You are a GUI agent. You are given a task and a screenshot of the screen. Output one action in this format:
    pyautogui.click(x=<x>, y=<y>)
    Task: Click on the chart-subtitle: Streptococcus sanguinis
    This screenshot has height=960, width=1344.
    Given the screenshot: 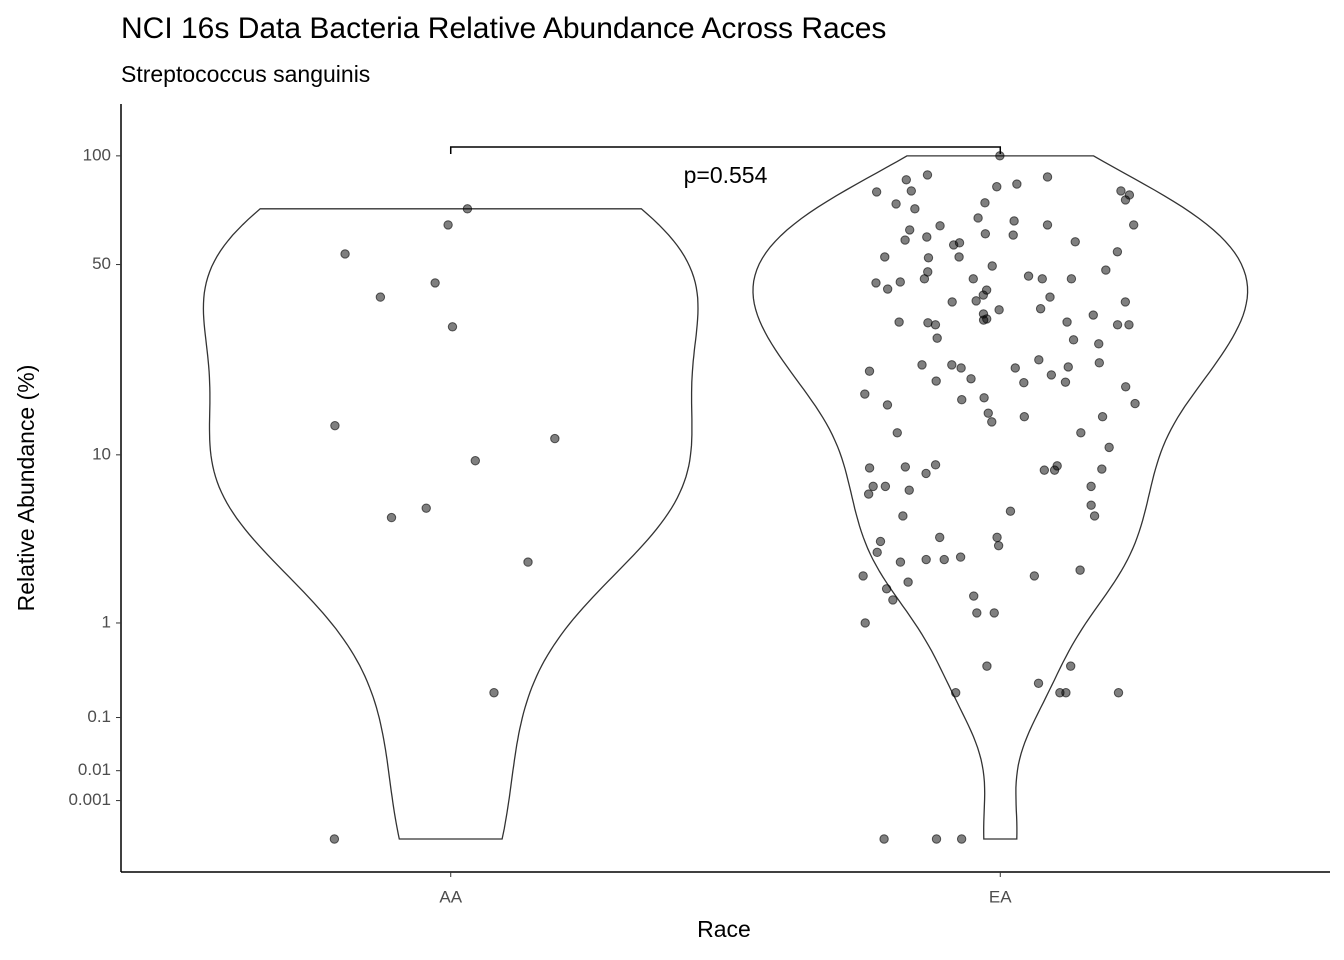 What is the action you would take?
    pyautogui.click(x=245, y=74)
    